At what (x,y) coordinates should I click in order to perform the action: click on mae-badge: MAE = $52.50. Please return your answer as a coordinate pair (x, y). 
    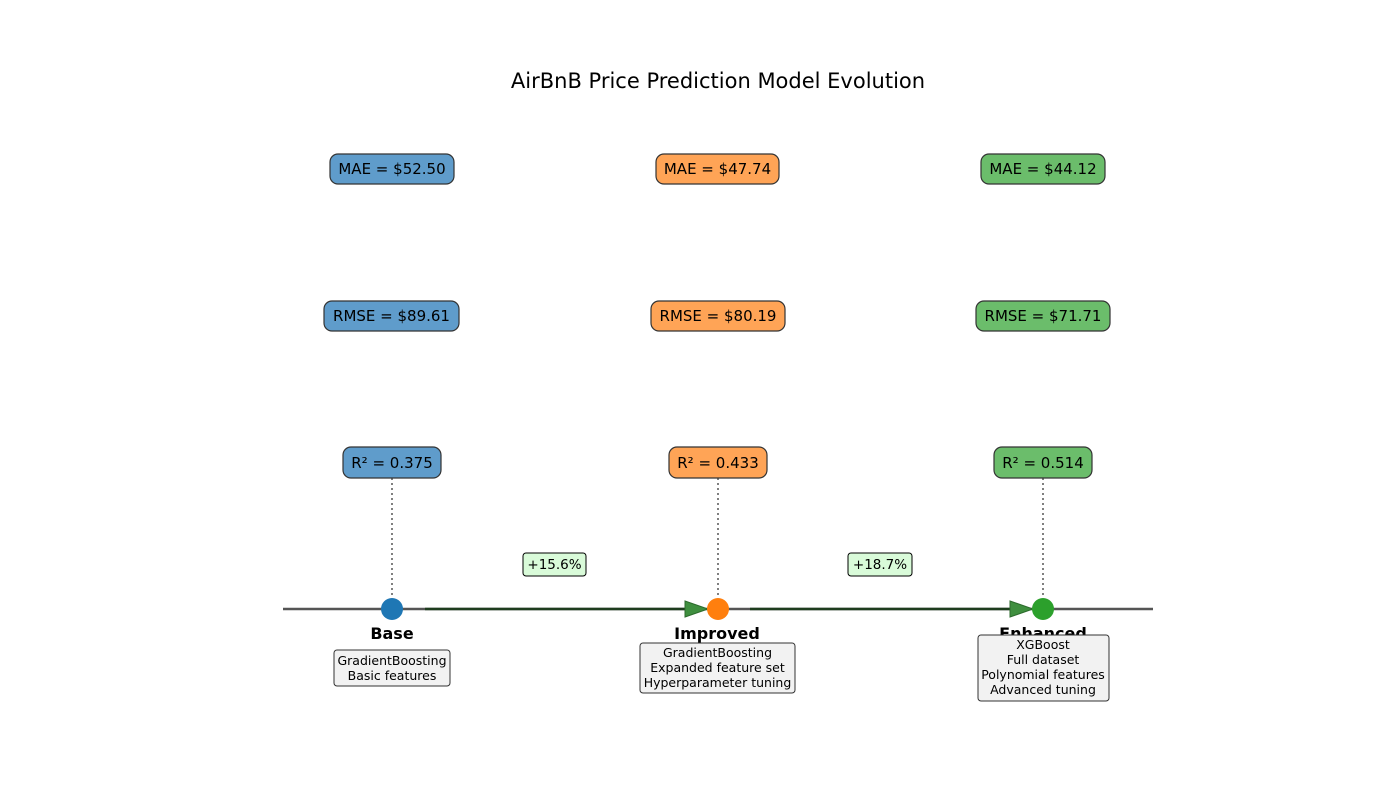
    Looking at the image, I should click on (392, 169).